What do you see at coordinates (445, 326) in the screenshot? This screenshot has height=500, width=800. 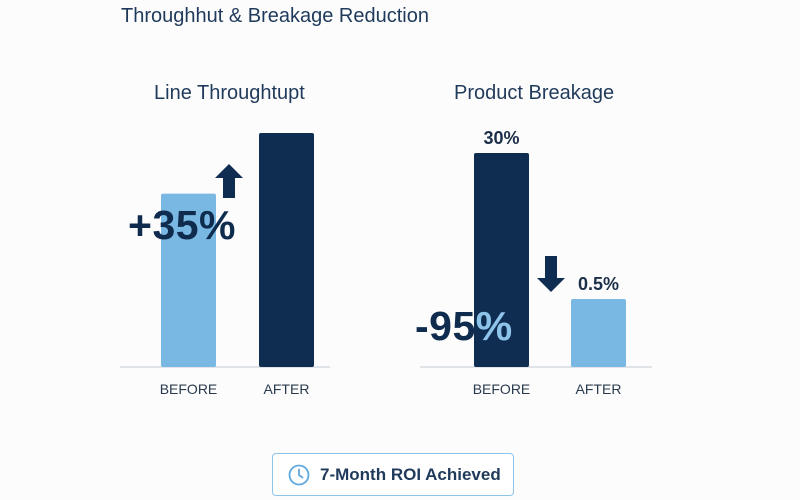 I see `breakage-delta-value: -95` at bounding box center [445, 326].